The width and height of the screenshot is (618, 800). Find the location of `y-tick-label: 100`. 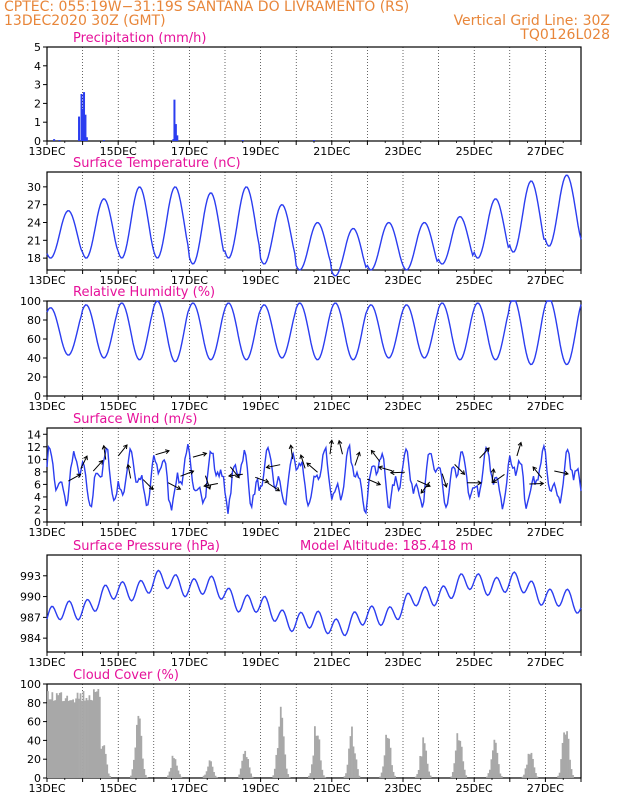

y-tick-label: 100 is located at coordinates (30, 301).